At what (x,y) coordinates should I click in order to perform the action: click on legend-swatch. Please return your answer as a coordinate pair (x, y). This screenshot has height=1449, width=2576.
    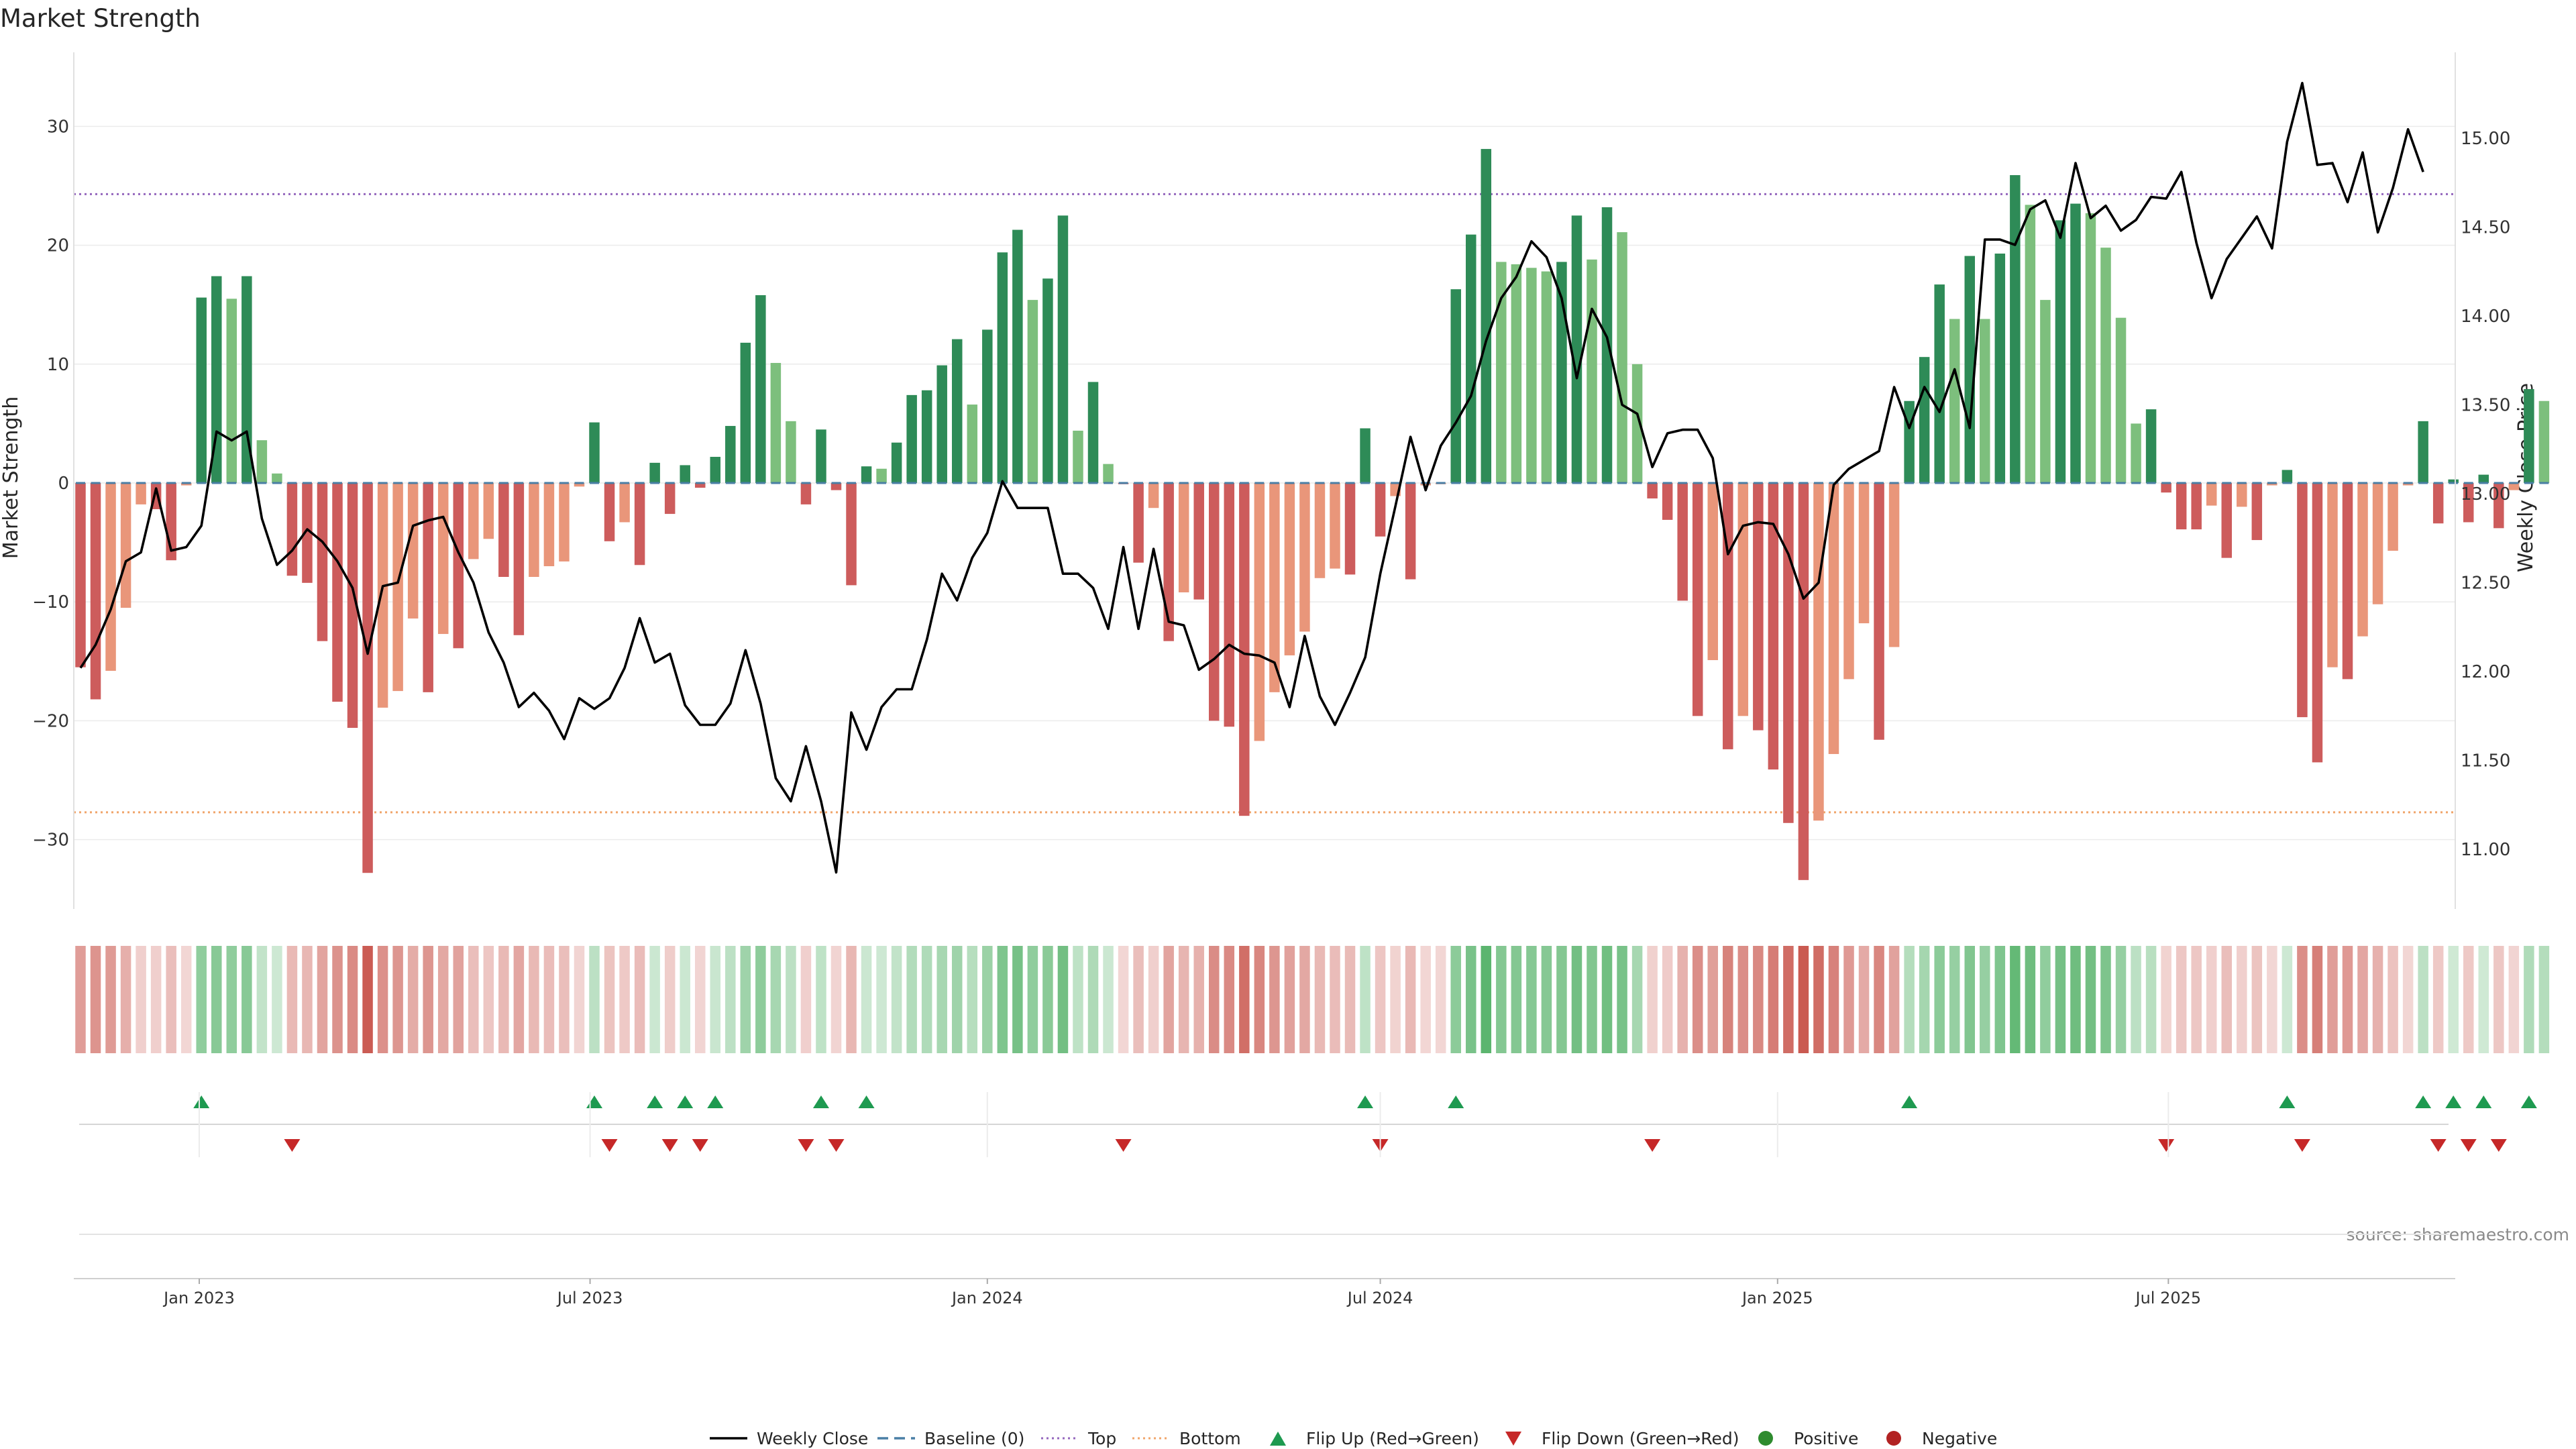
    Looking at the image, I should click on (1513, 1439).